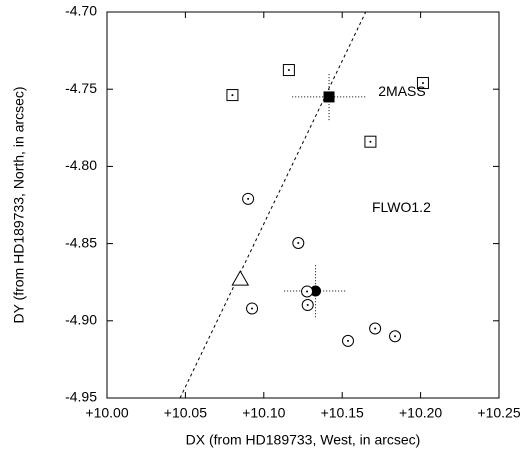 Image resolution: width=526 pixels, height=457 pixels. Describe the element at coordinates (81, 165) in the screenshot. I see `y-tick-label: -4.80` at that location.